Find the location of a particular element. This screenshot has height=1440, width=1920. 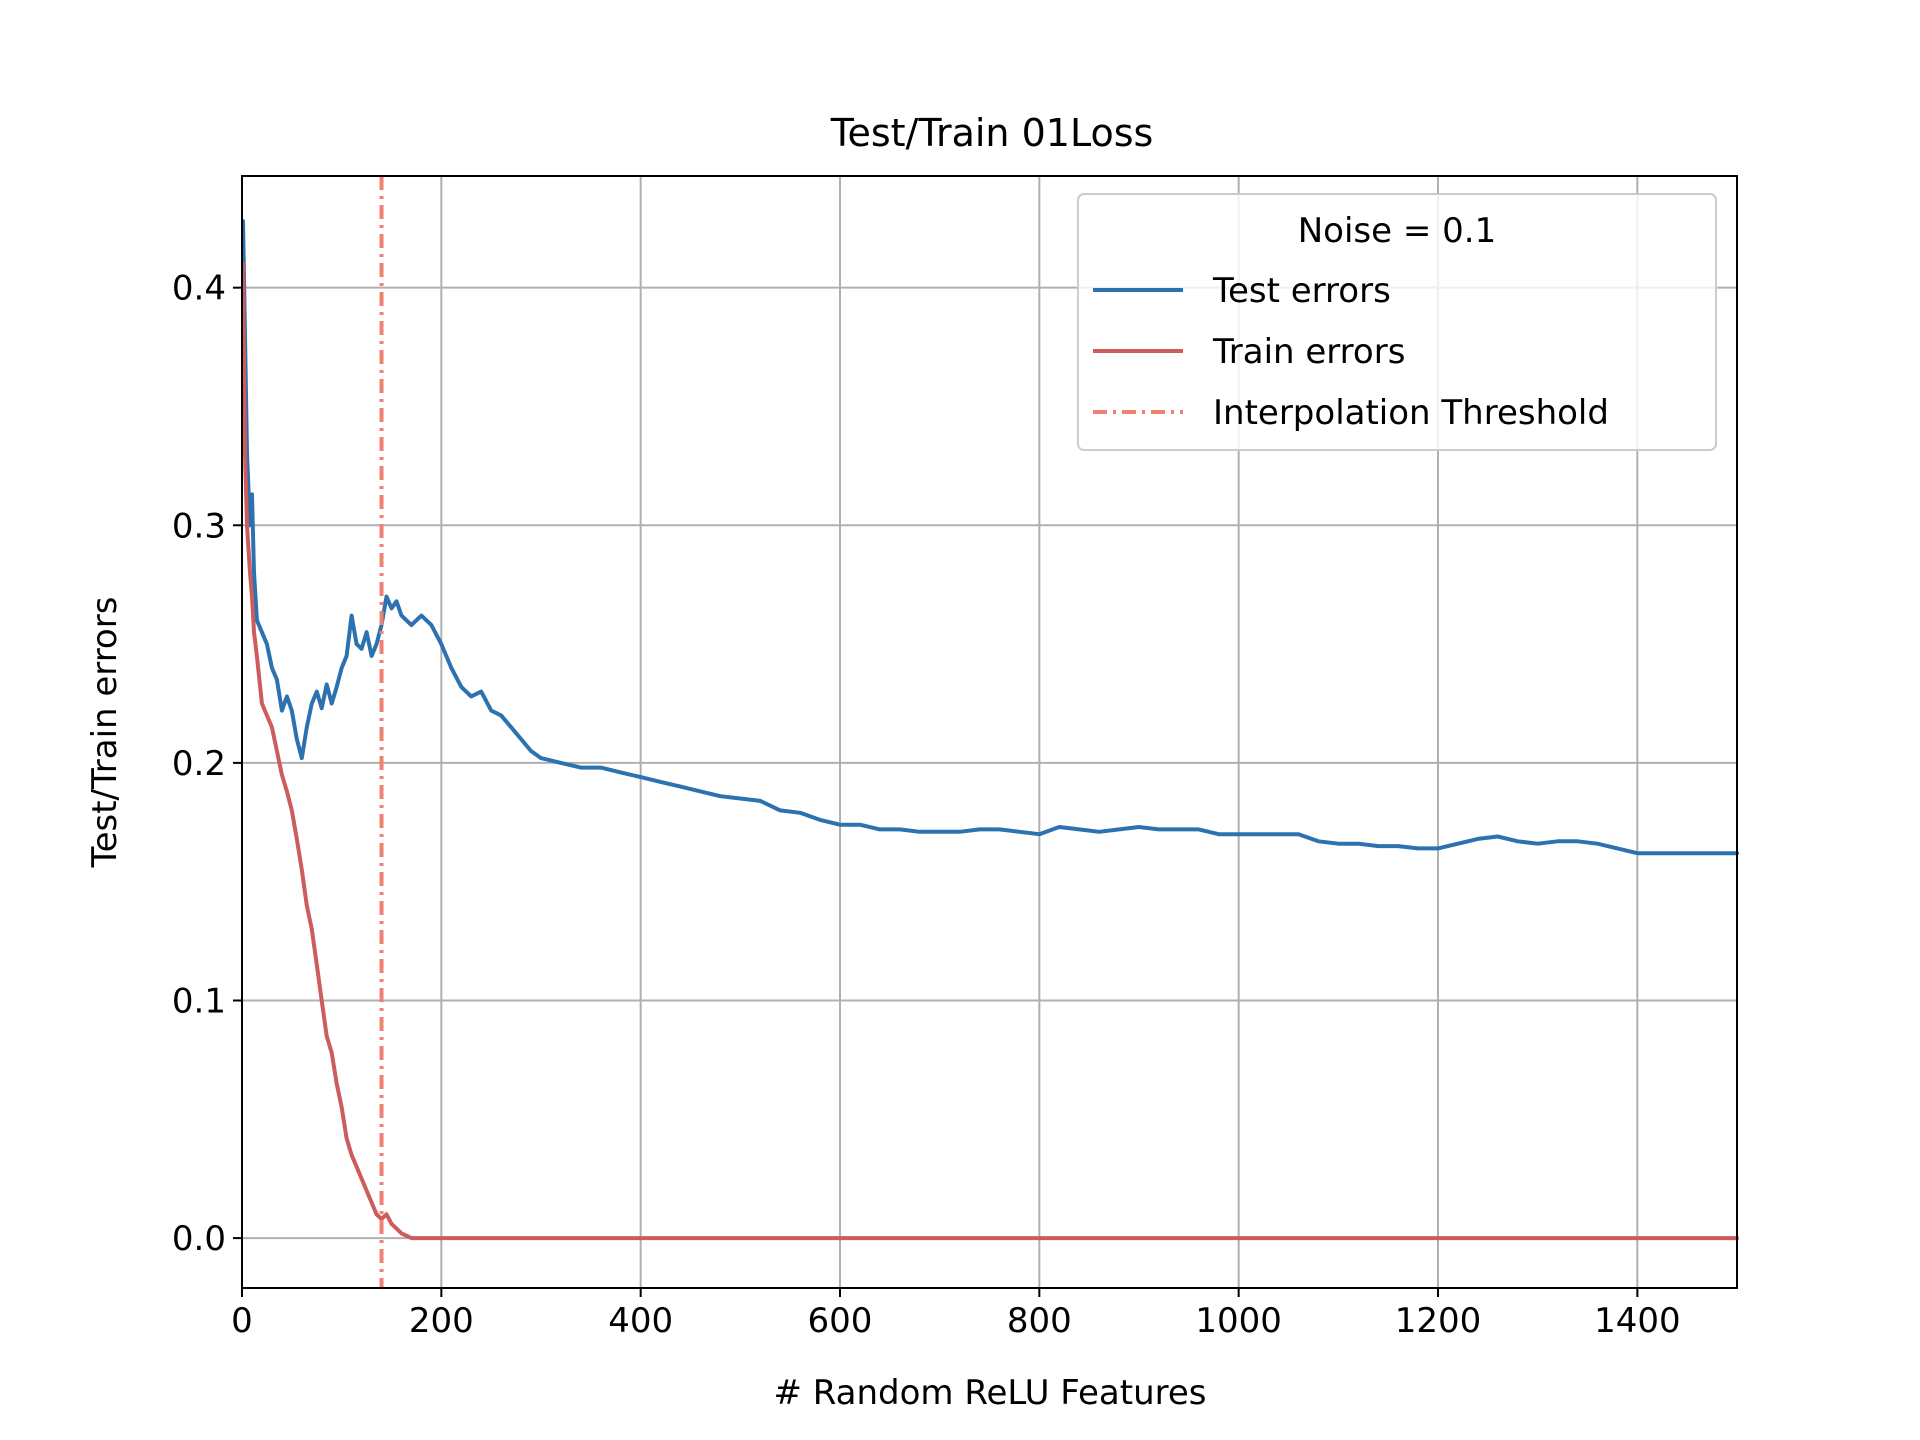

legend-label-test-errors: Test errors is located at coordinates (1301, 291).